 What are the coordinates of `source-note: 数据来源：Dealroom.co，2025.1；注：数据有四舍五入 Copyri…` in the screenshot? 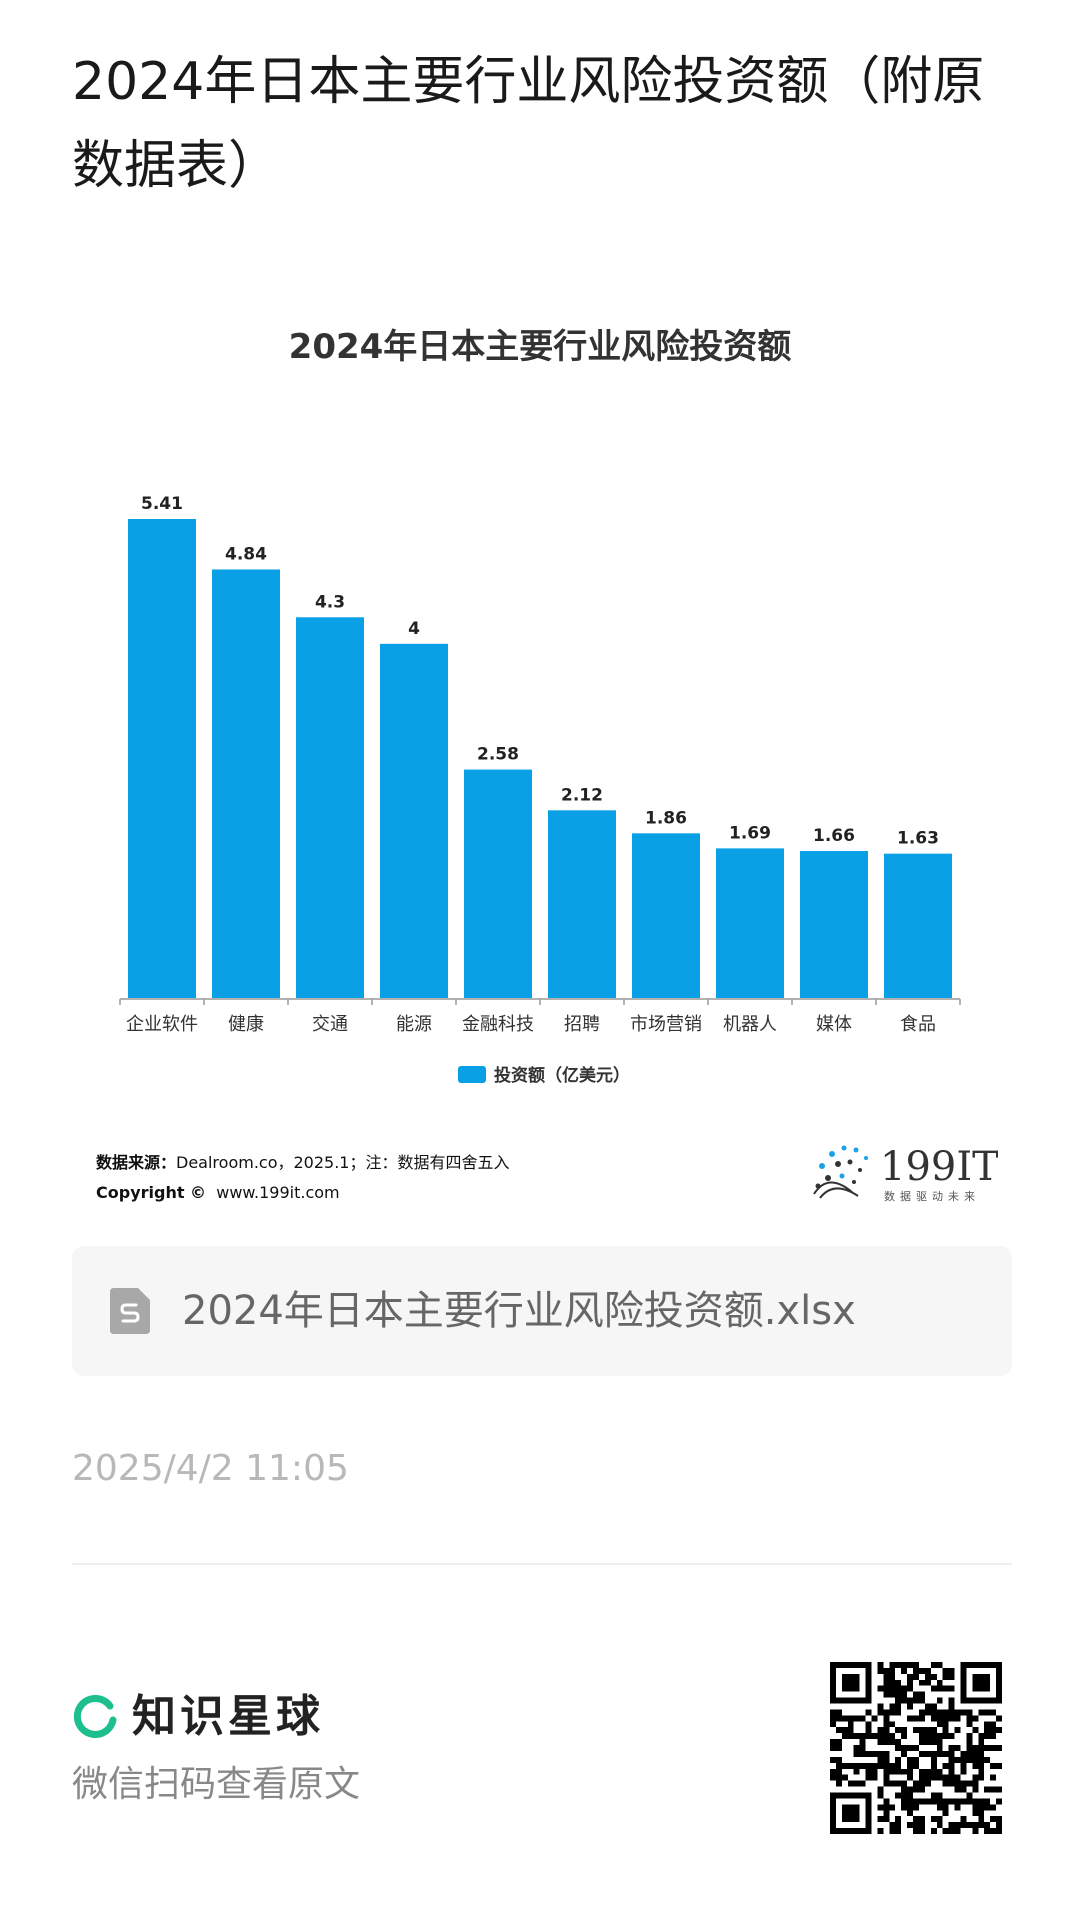 It's located at (302, 1178).